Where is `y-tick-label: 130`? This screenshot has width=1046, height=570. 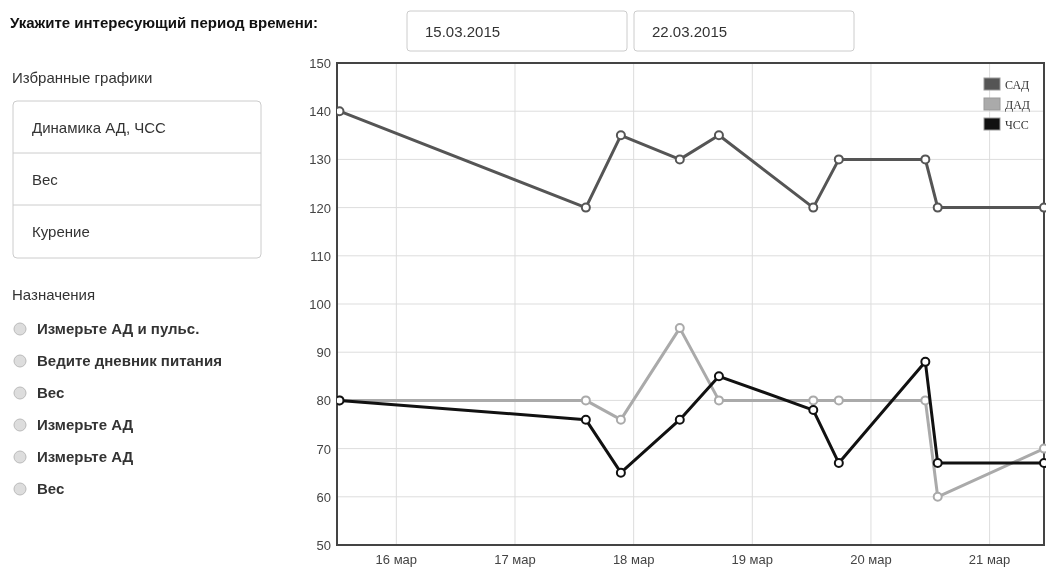
y-tick-label: 130 is located at coordinates (320, 160).